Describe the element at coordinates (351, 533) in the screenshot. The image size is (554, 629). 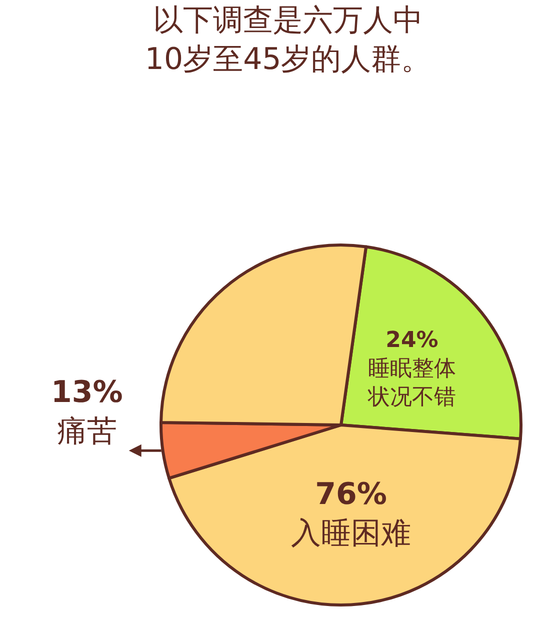
I see `slice-label: 入睡困难` at that location.